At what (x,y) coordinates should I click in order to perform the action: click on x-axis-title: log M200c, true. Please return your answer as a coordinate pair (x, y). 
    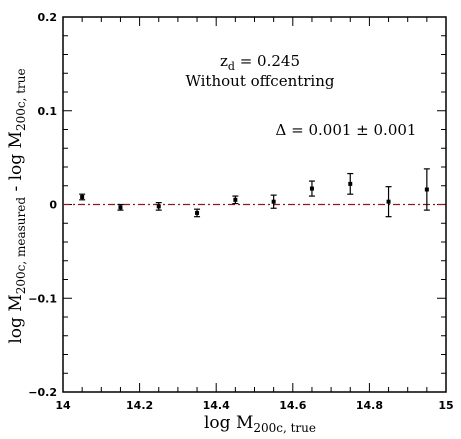
    Looking at the image, I should click on (260, 424).